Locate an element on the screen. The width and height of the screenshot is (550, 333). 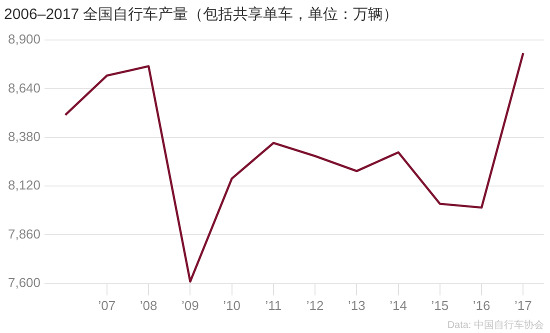
x-tick-label: ’16 is located at coordinates (481, 305).